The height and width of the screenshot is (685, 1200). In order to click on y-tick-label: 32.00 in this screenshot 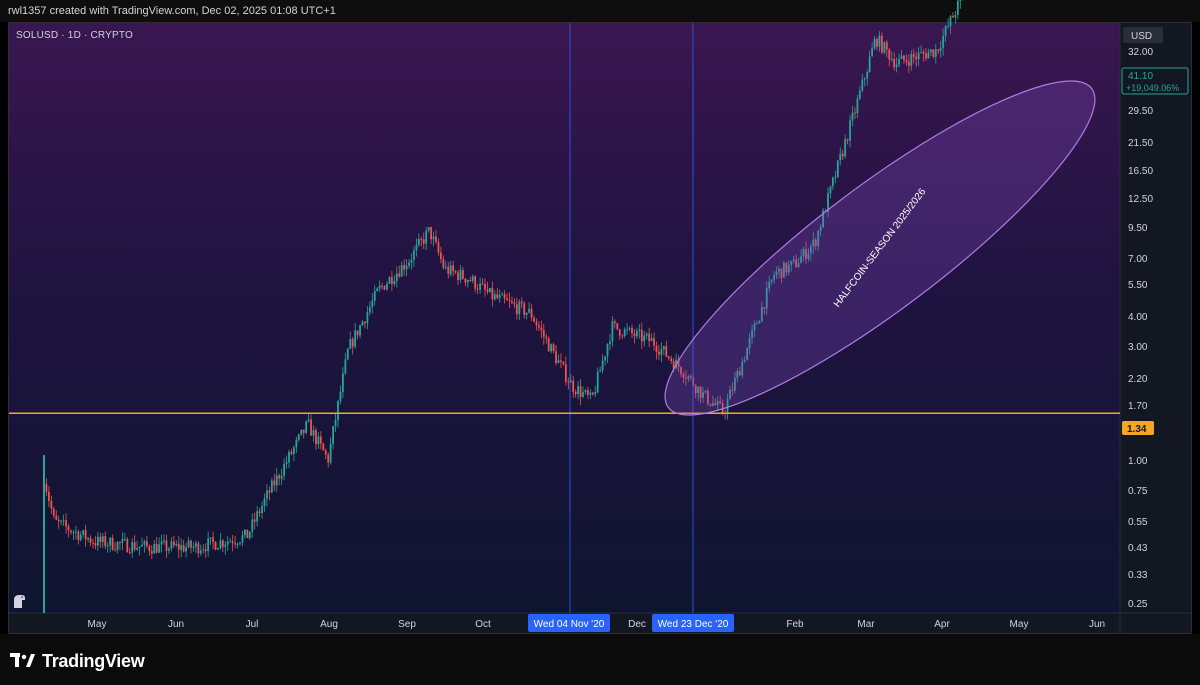, I will do `click(1140, 52)`.